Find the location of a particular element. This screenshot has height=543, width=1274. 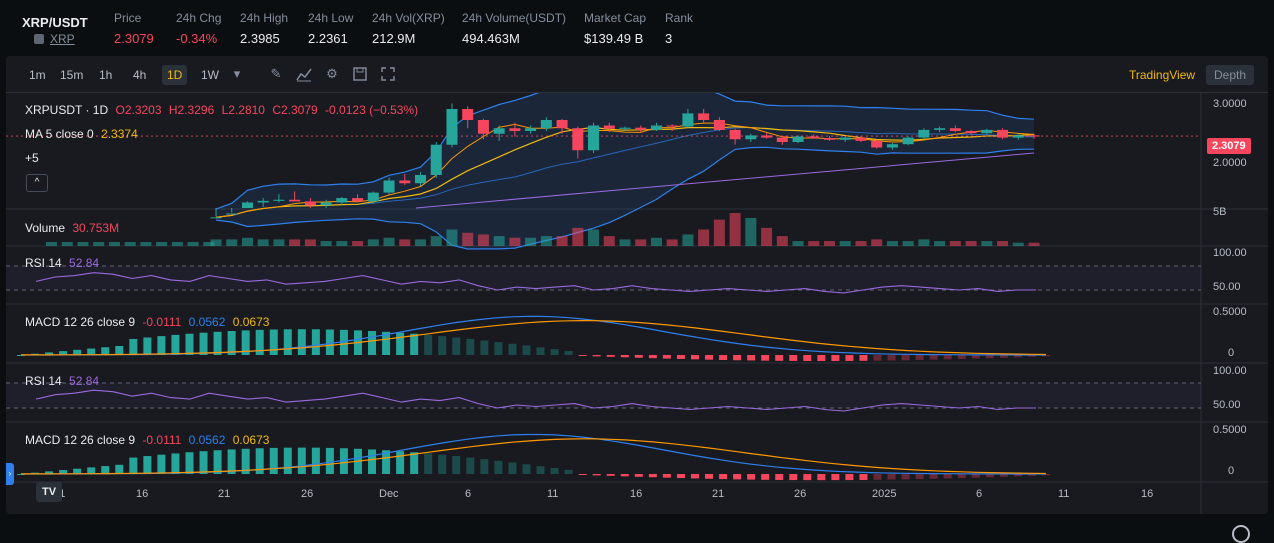

macd-signal-line is located at coordinates (534, 456).